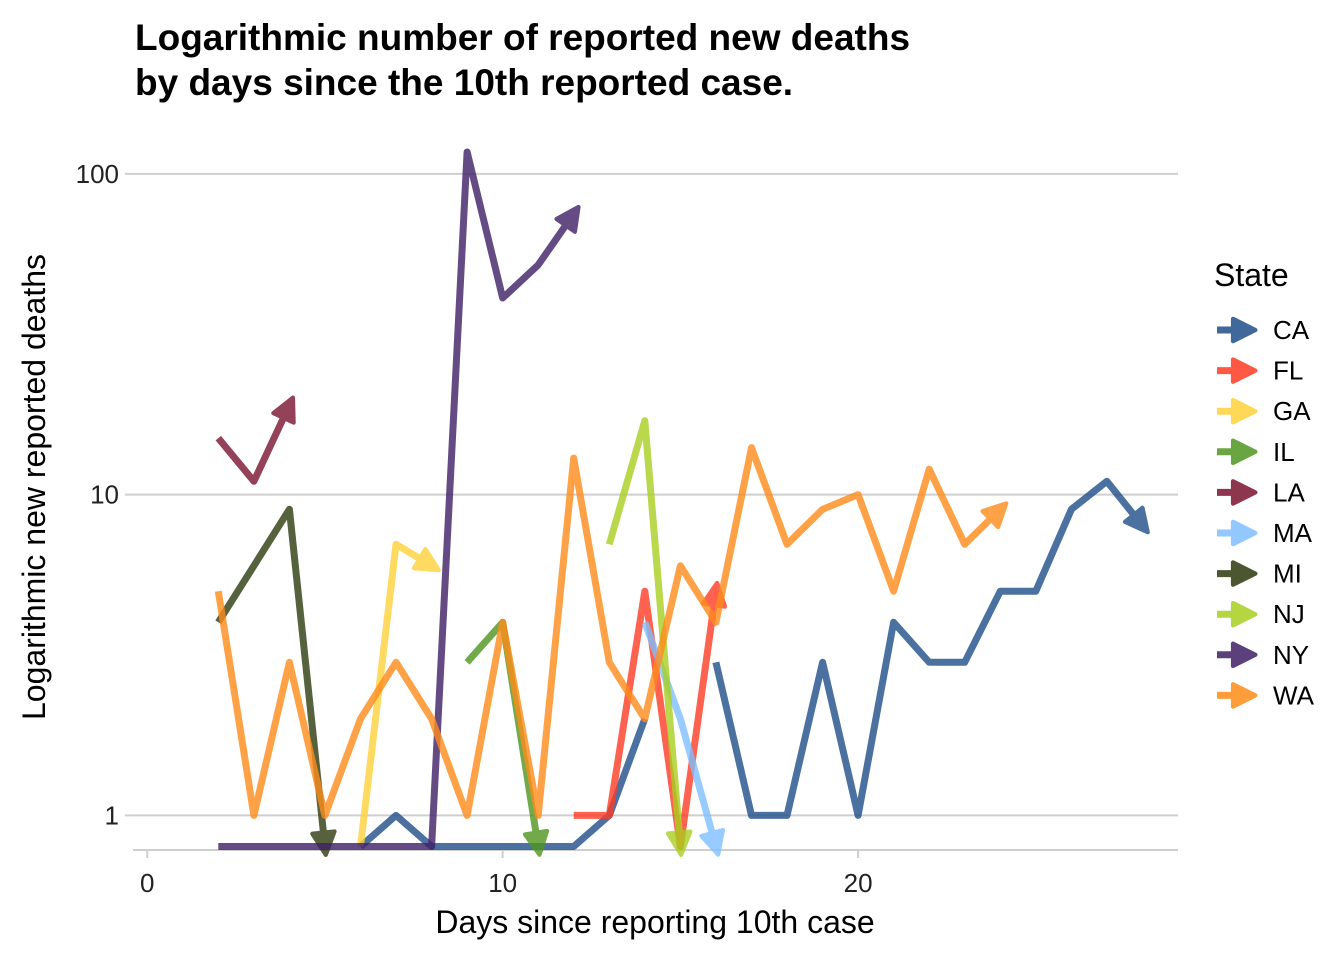 The width and height of the screenshot is (1344, 960). What do you see at coordinates (1288, 371) in the screenshot?
I see `legend-label: FL` at bounding box center [1288, 371].